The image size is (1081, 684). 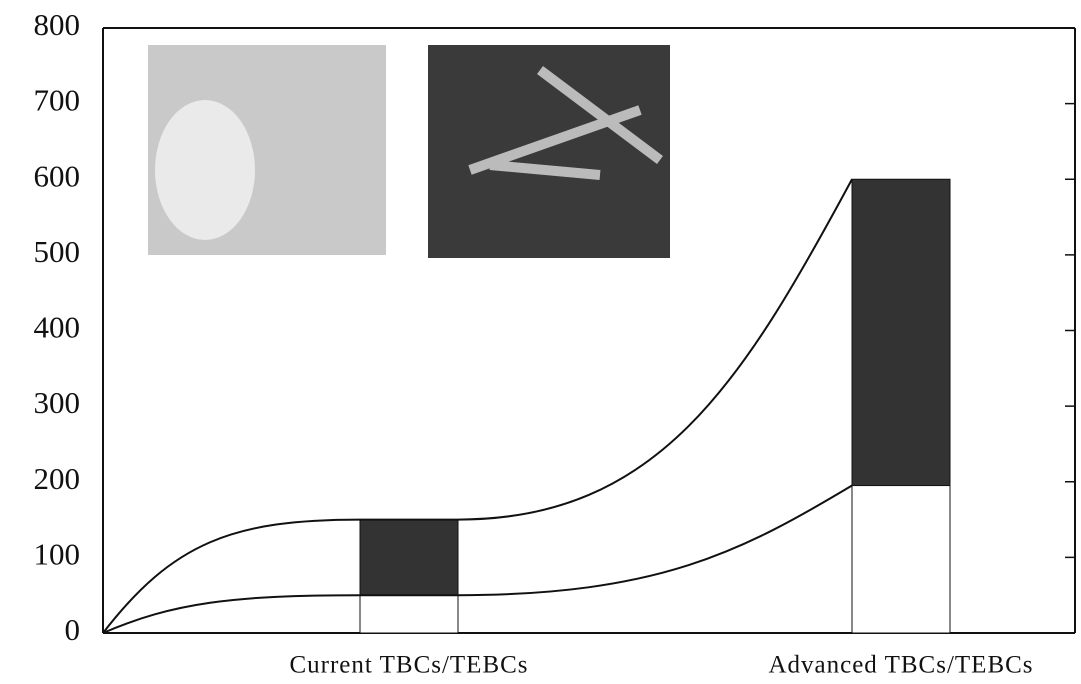 I want to click on y-tick-label: 100, so click(x=57, y=553).